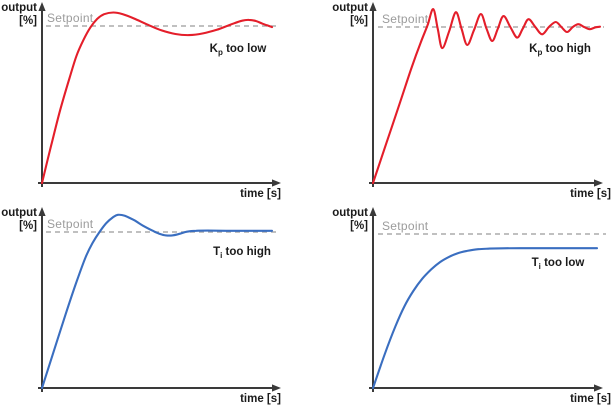  Describe the element at coordinates (485, 318) in the screenshot. I see `response-curve-ti-too-low` at that location.